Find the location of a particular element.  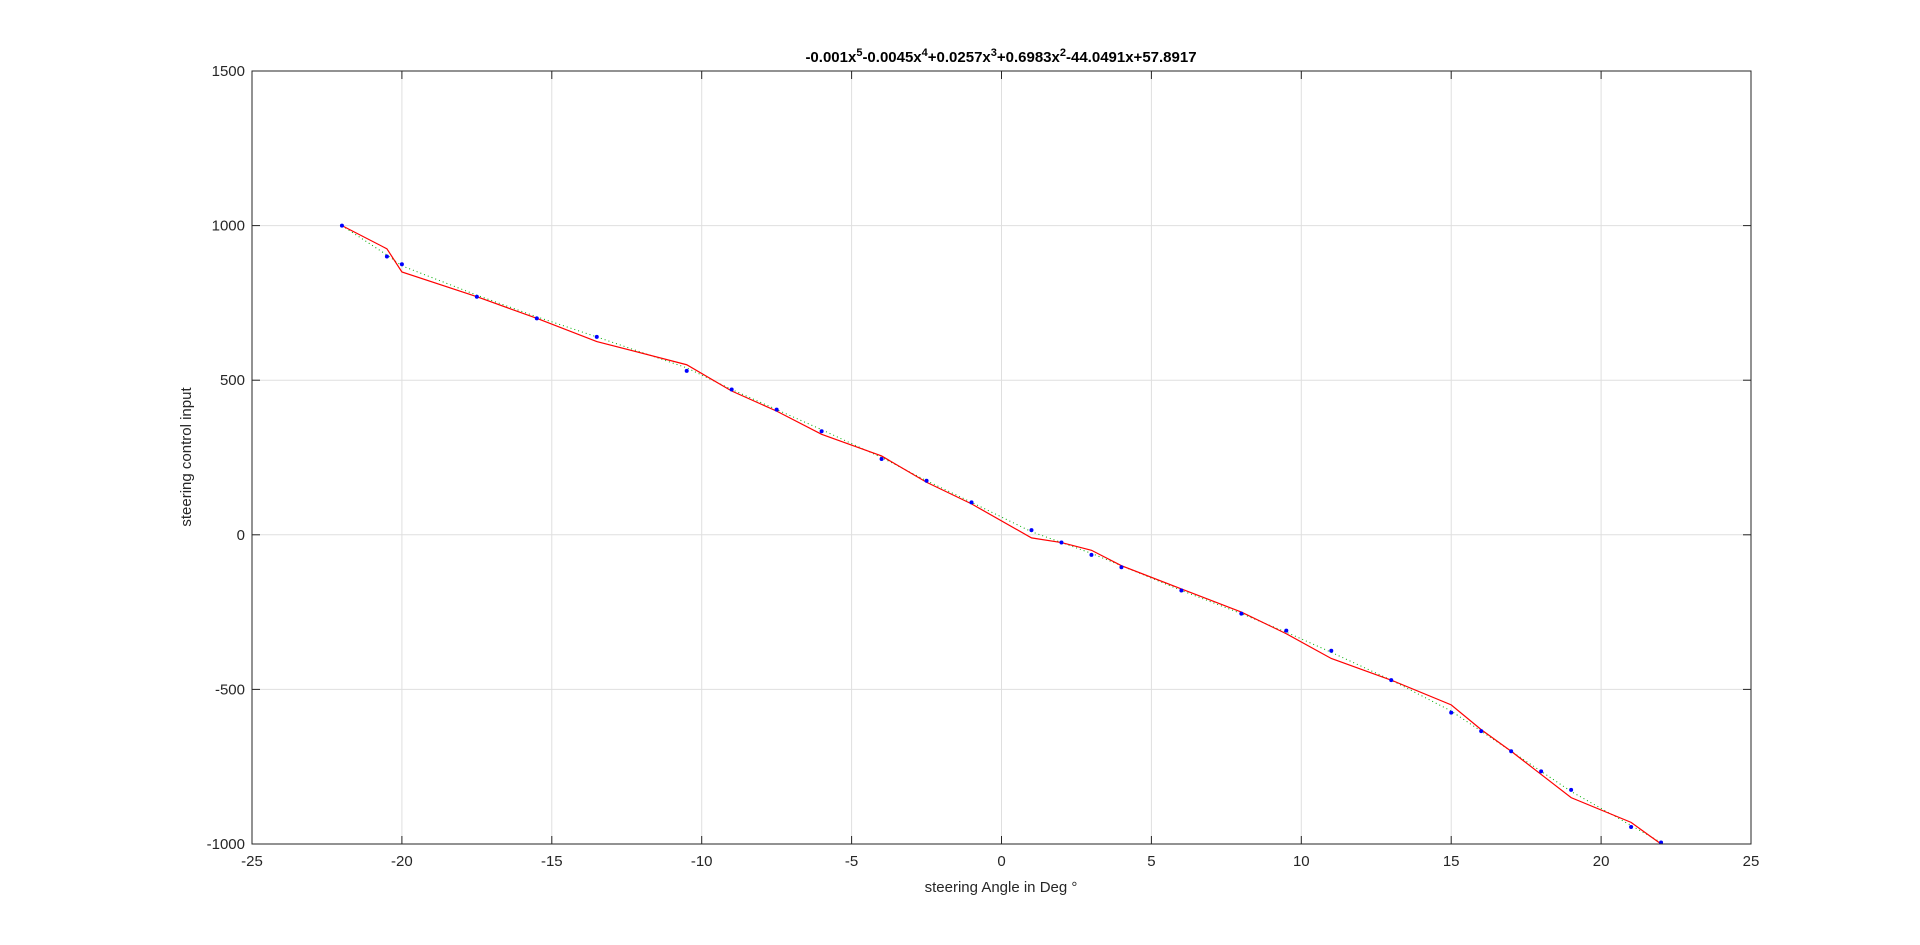

x-axis-label: steering Angle in Deg ° is located at coordinates (1001, 887).